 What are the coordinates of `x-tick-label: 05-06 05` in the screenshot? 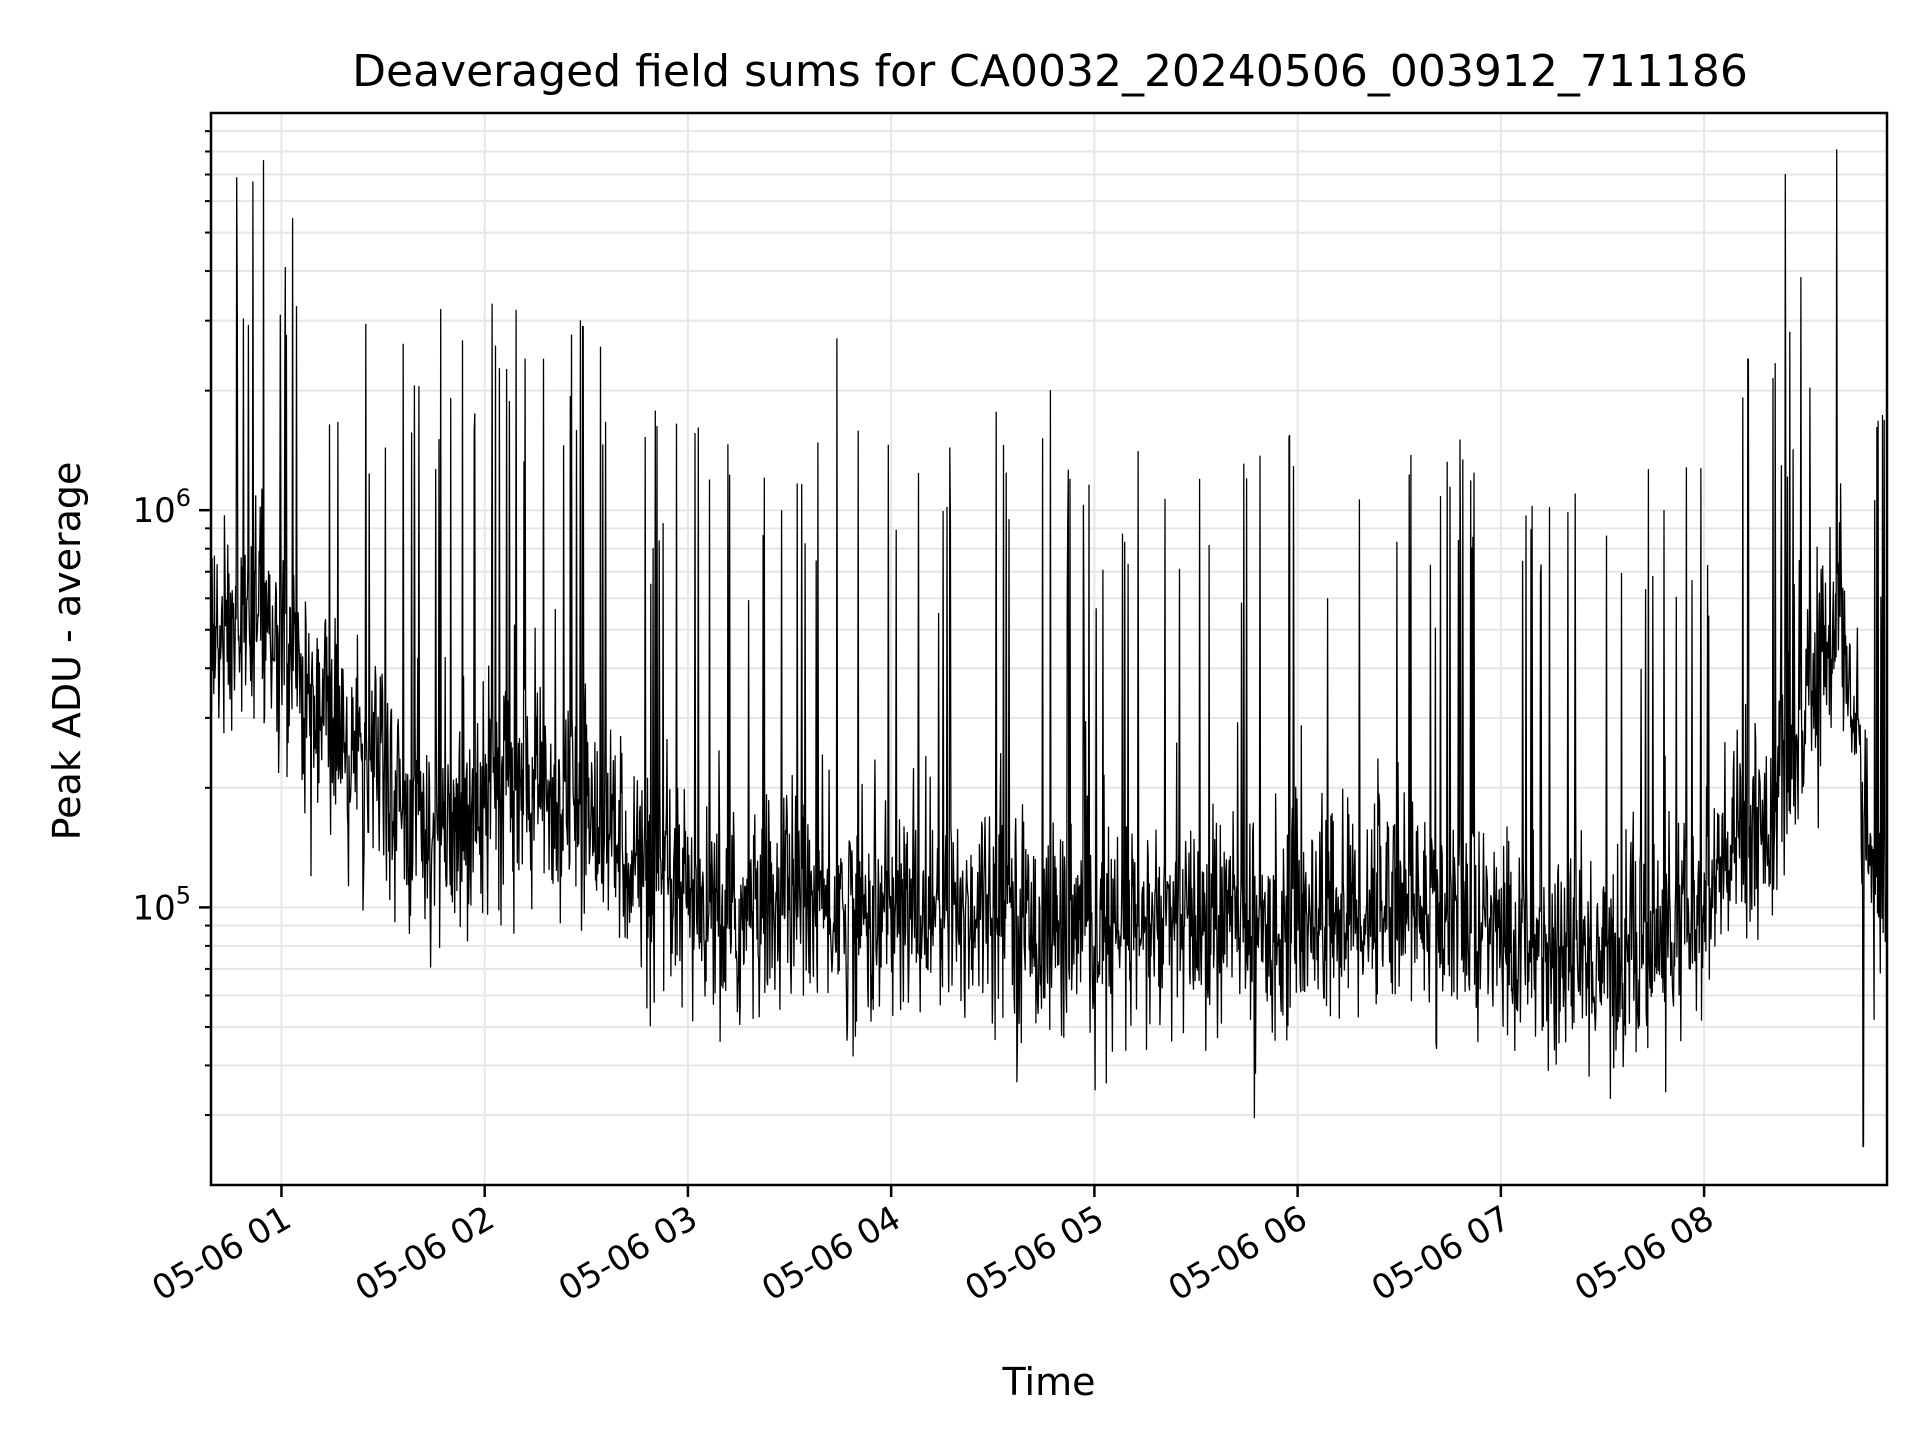 It's located at (1034, 1253).